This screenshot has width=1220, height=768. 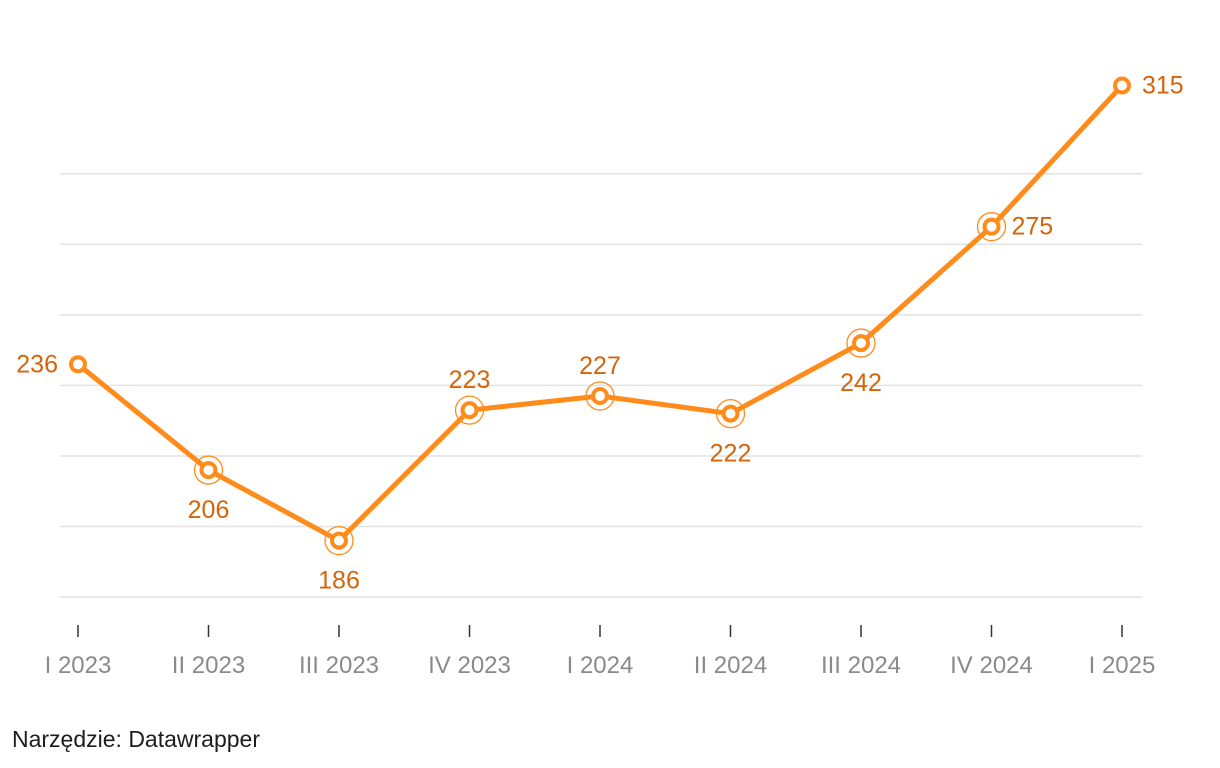 What do you see at coordinates (208, 665) in the screenshot?
I see `x-tick-label: II 2023` at bounding box center [208, 665].